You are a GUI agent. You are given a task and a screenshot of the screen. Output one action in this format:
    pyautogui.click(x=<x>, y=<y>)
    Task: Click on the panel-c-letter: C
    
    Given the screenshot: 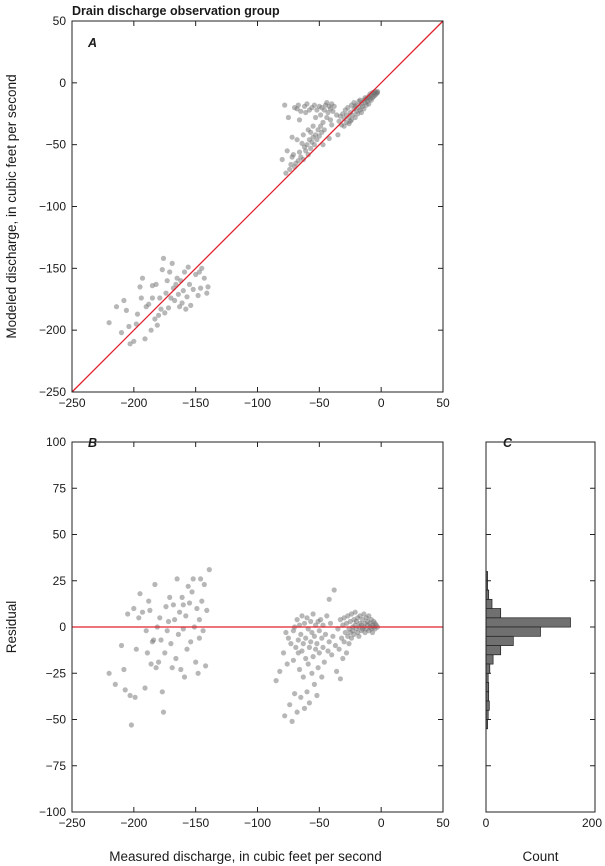 What is the action you would take?
    pyautogui.click(x=508, y=443)
    